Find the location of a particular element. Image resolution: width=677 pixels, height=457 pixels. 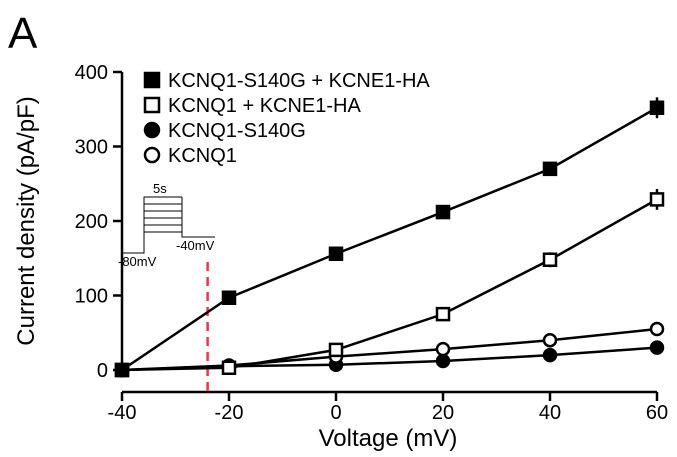

y-tick-label: 300 is located at coordinates (91, 148).